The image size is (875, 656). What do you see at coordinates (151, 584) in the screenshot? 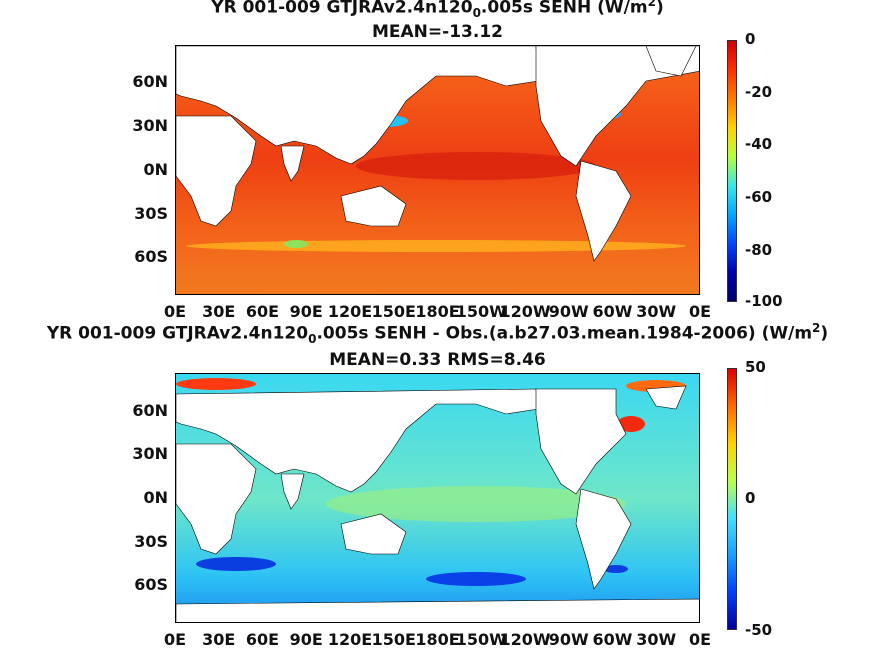
I see `panel2-lat-60s: 60S` at bounding box center [151, 584].